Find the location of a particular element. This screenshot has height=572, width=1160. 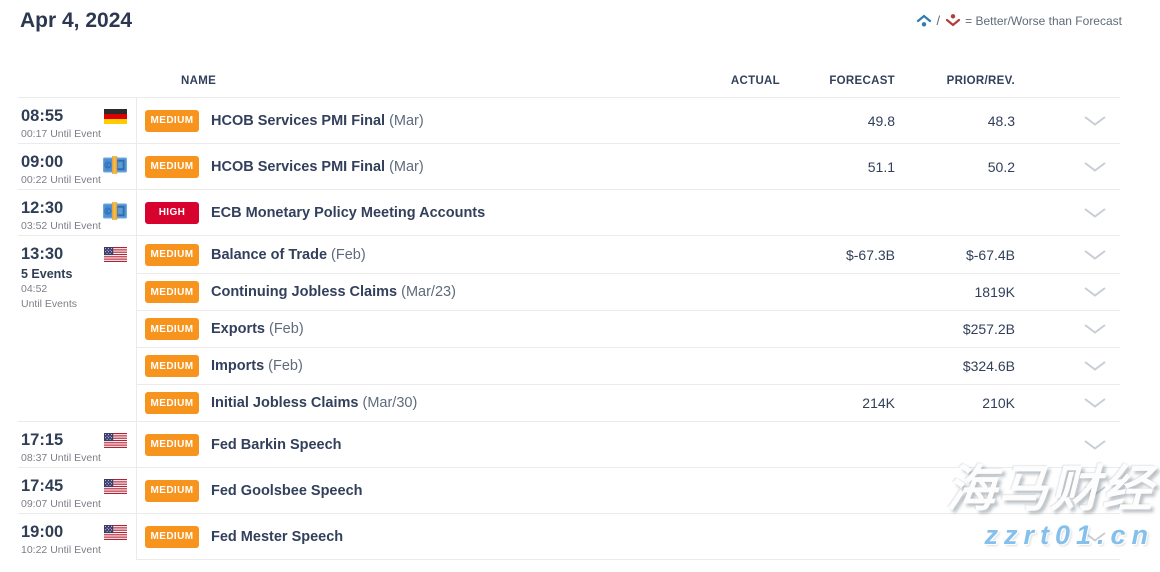

countdown-label: 10:22 Until Event is located at coordinates (61, 550).